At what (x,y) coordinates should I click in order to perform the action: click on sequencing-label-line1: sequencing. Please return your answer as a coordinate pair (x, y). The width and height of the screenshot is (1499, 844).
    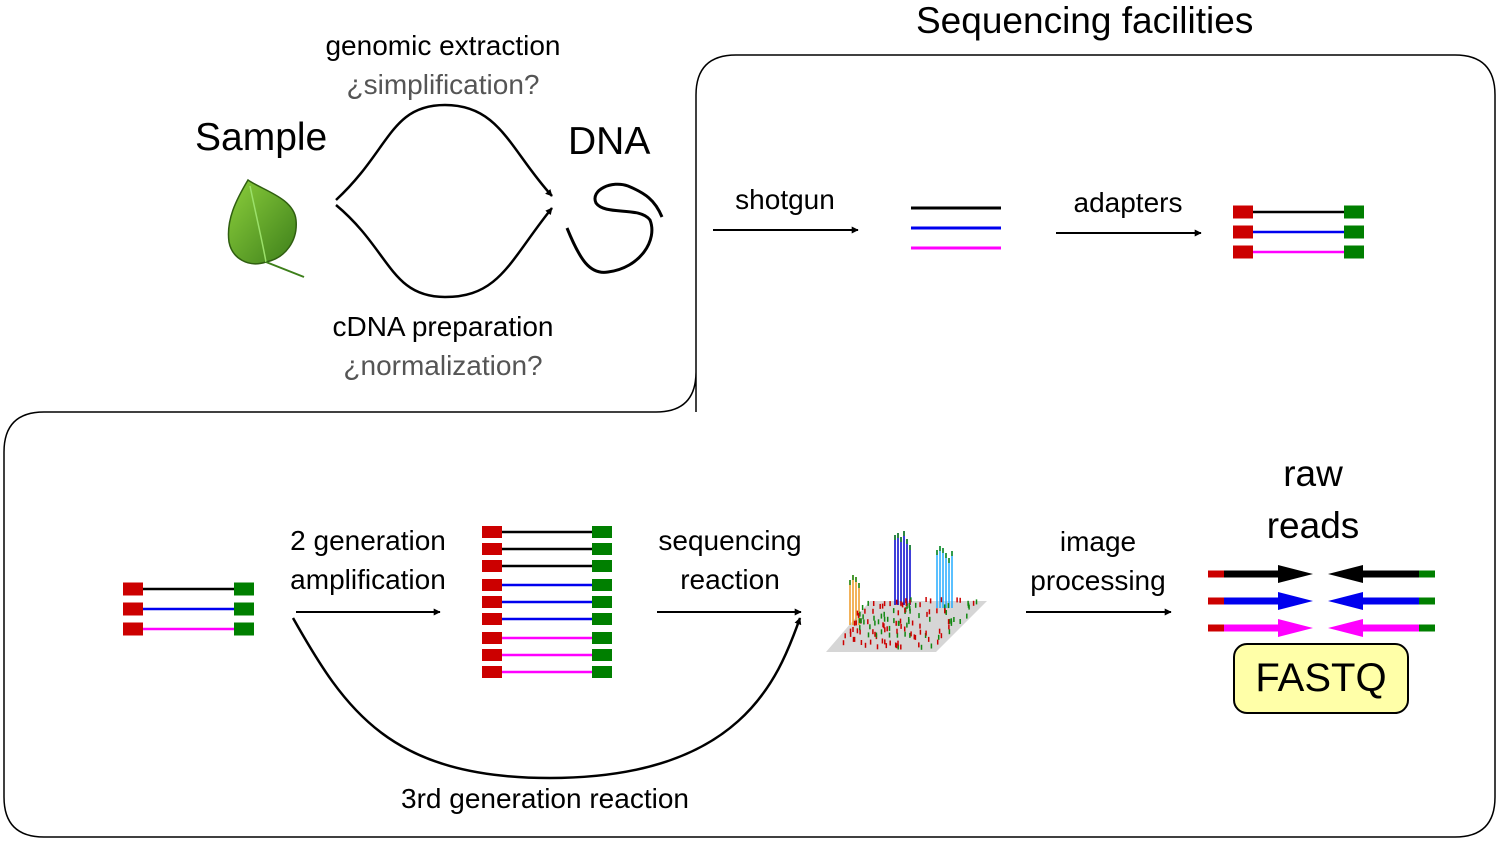
    Looking at the image, I should click on (730, 540).